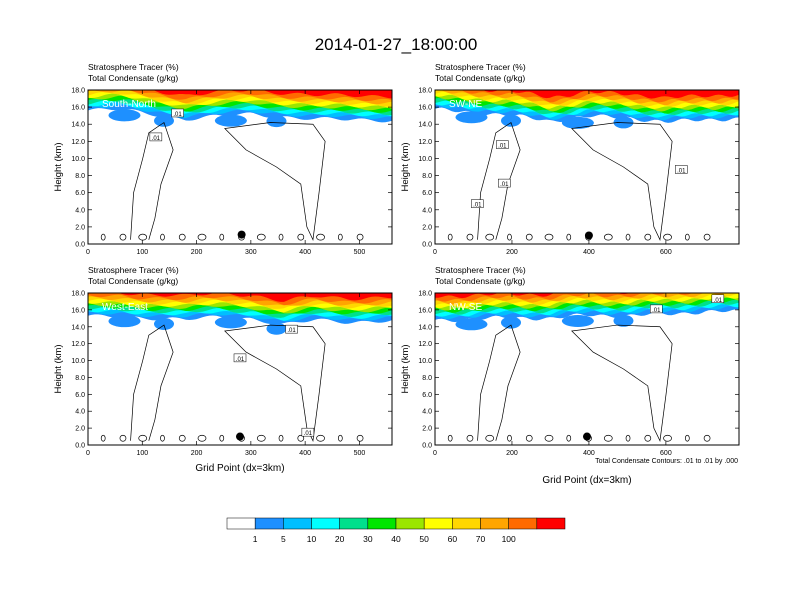 This screenshot has height=612, width=792. What do you see at coordinates (509, 539) in the screenshot?
I see `colorbar-tick-label: 100` at bounding box center [509, 539].